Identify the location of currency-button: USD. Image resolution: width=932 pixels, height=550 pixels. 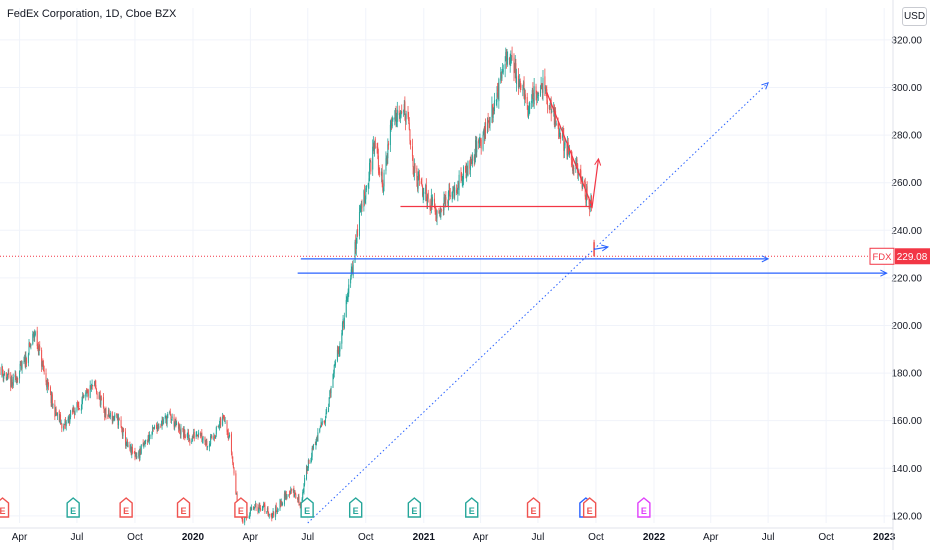
(914, 16).